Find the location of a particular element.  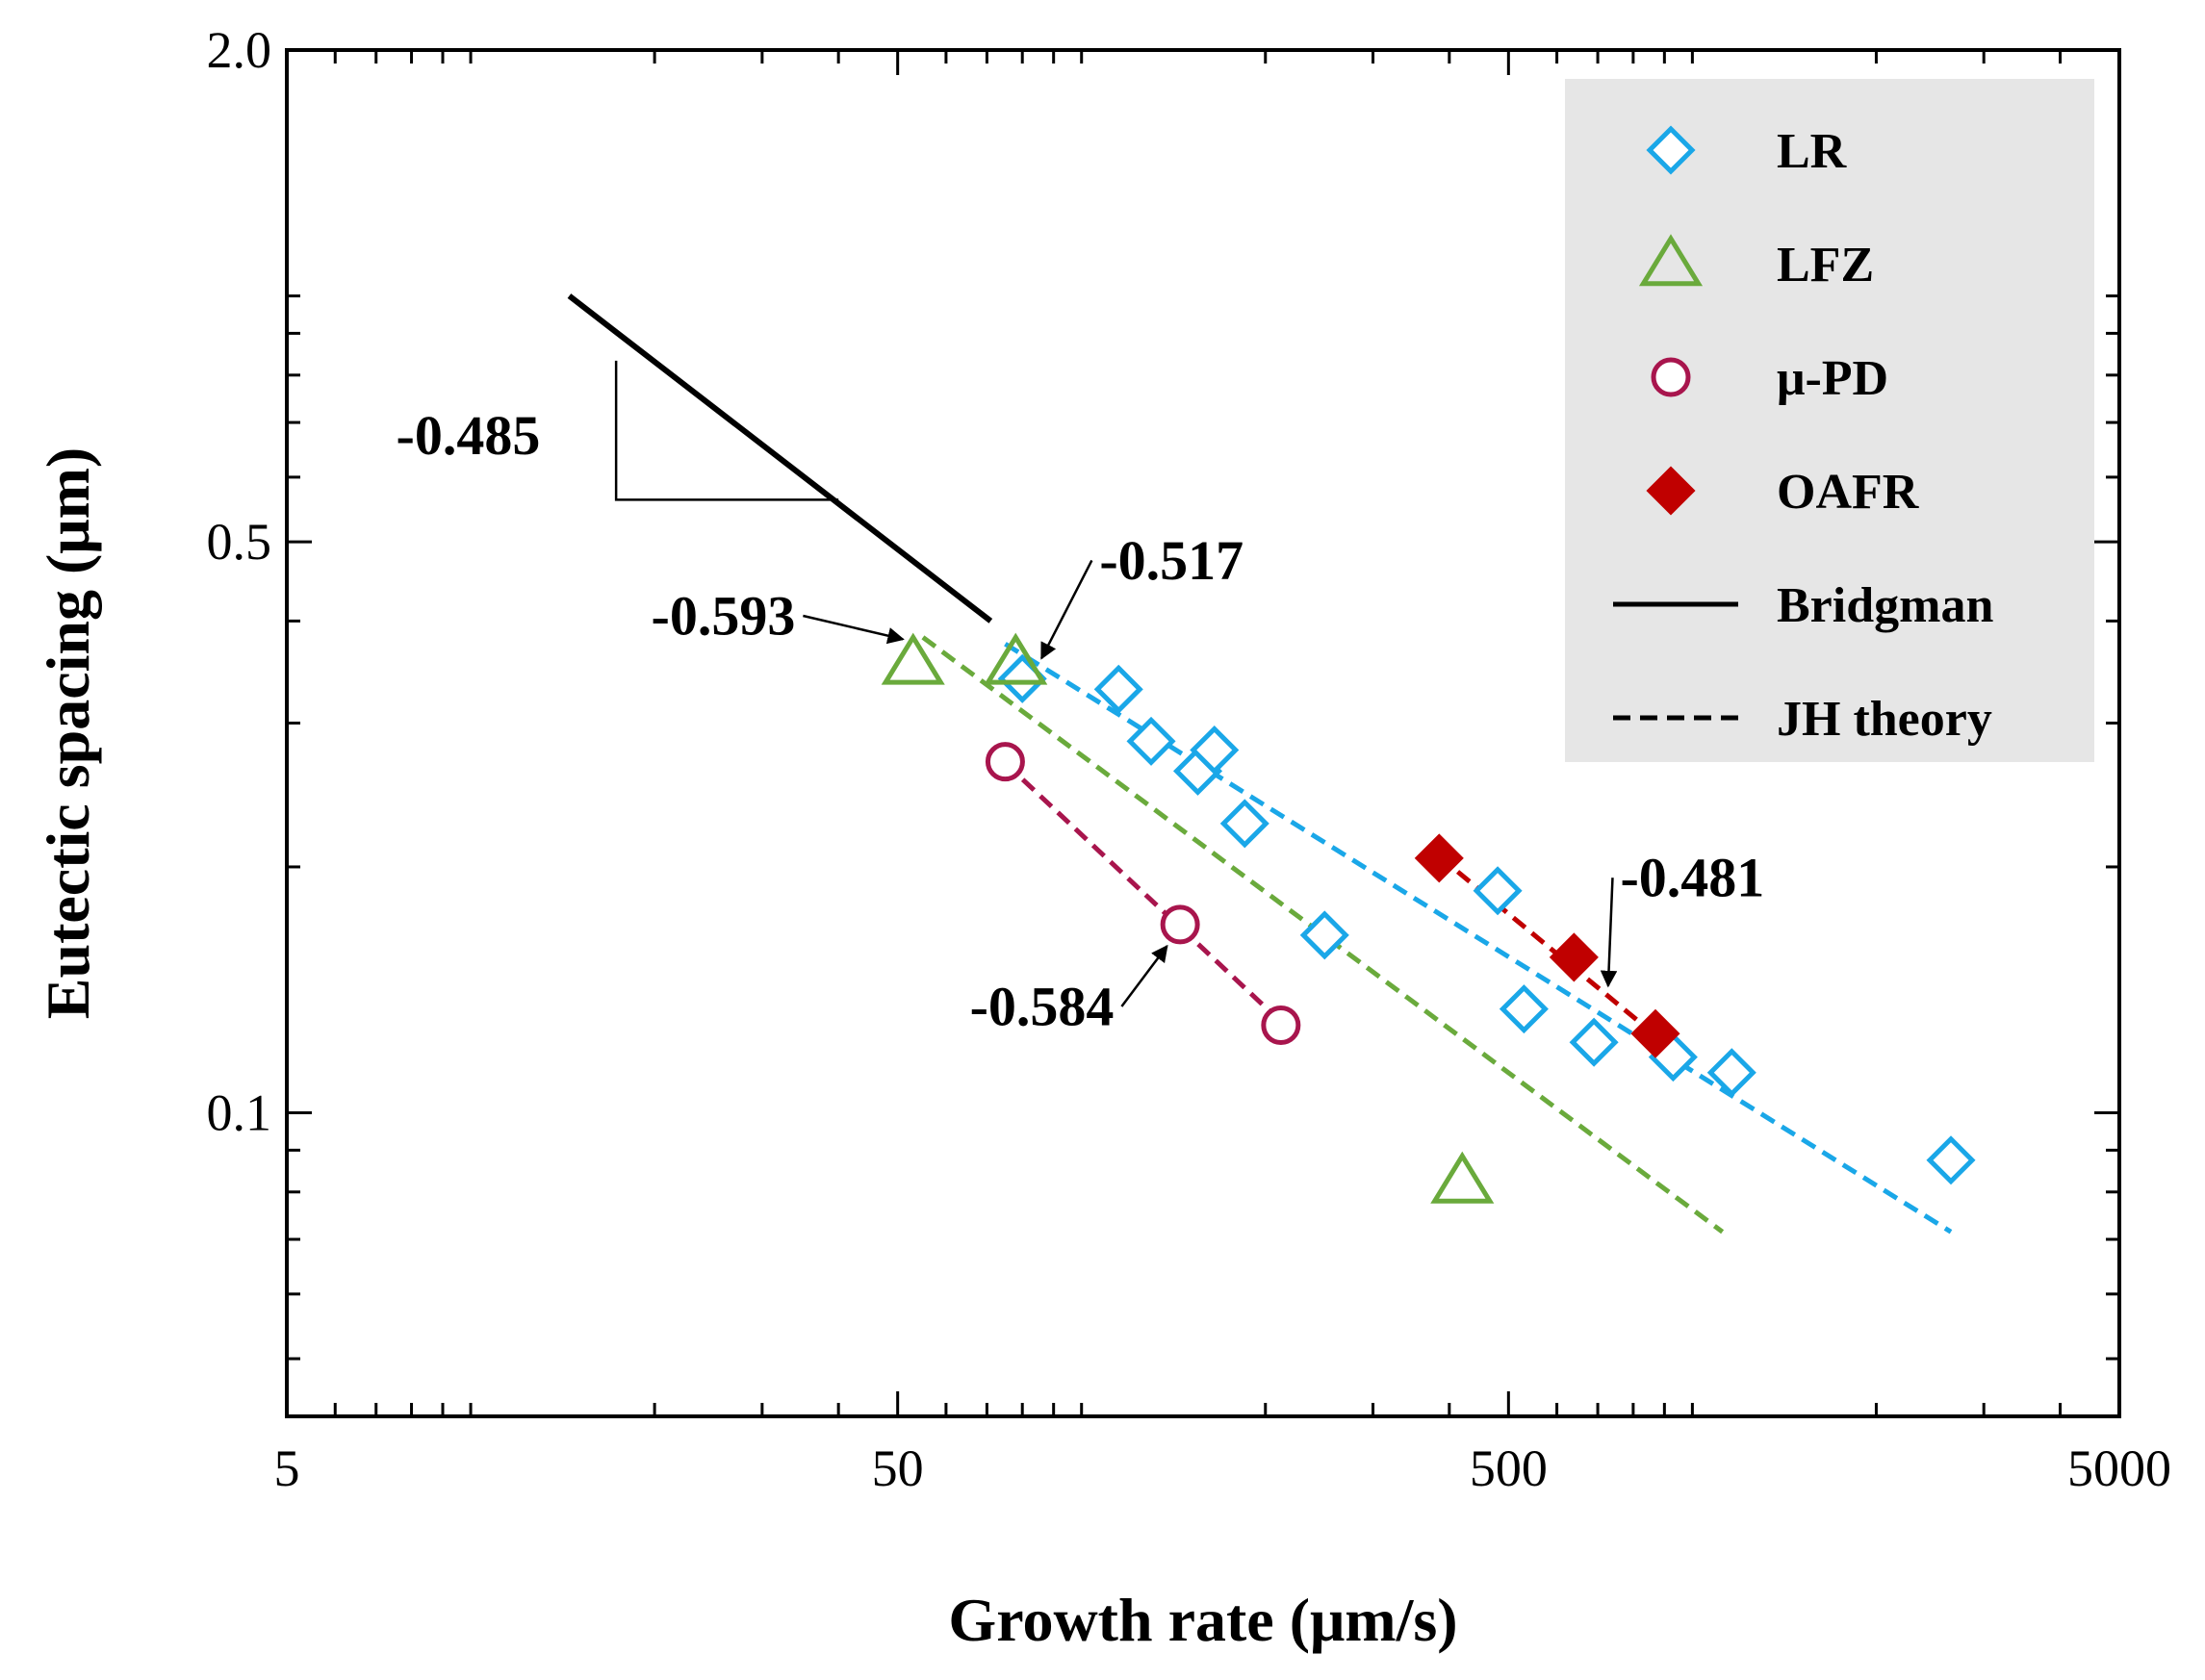

slope-label: -0.517 is located at coordinates (1171, 561).